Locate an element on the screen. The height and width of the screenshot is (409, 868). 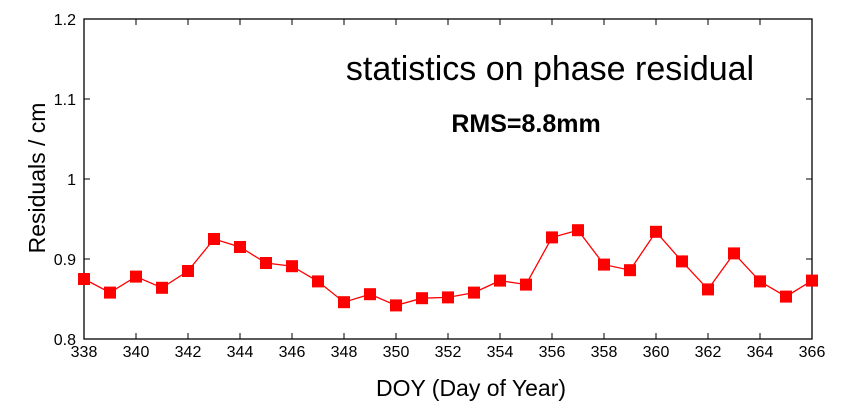
y-tick-label: 1 is located at coordinates (71, 180).